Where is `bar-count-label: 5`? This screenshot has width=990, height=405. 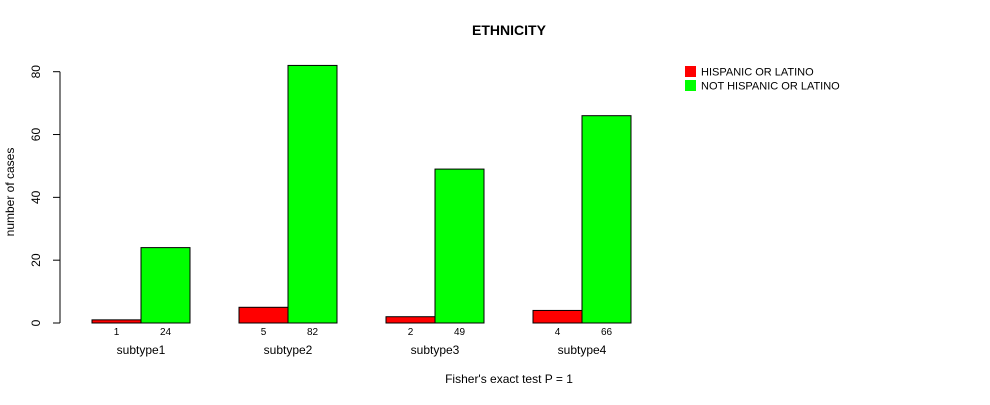
bar-count-label: 5 is located at coordinates (264, 332).